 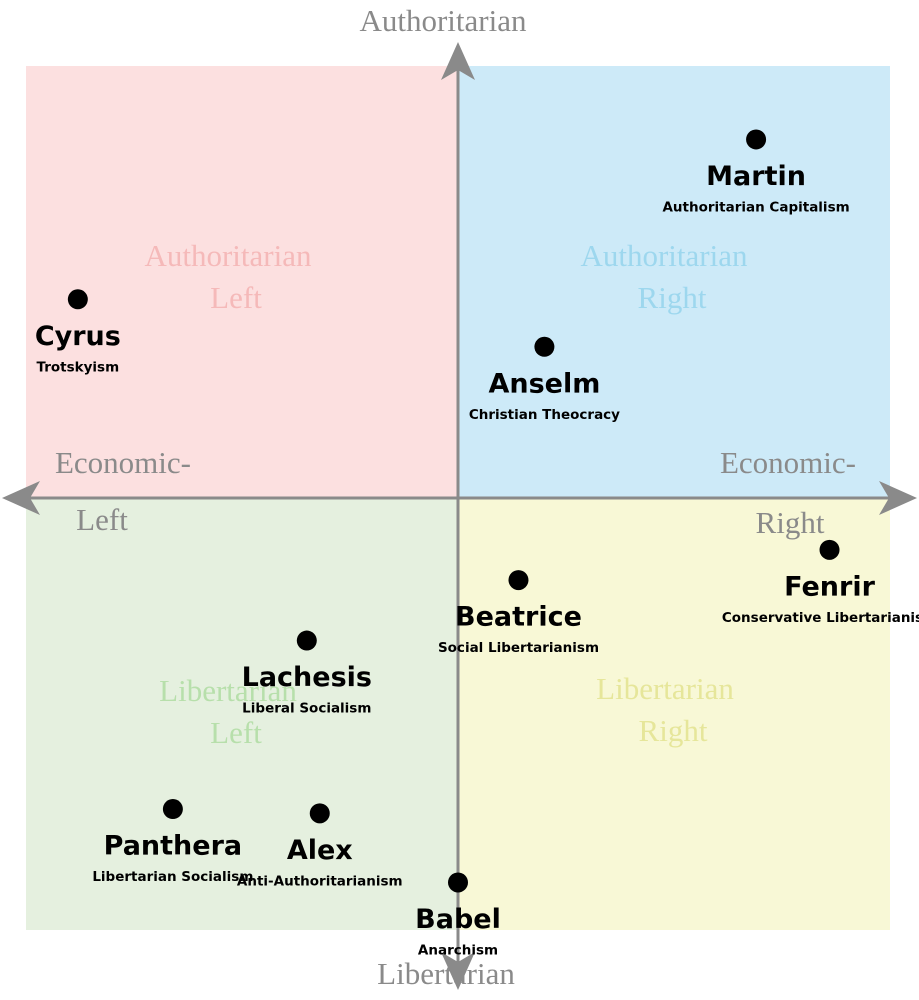 What do you see at coordinates (443, 20) in the screenshot?
I see `axis-label-top: Authoritarian` at bounding box center [443, 20].